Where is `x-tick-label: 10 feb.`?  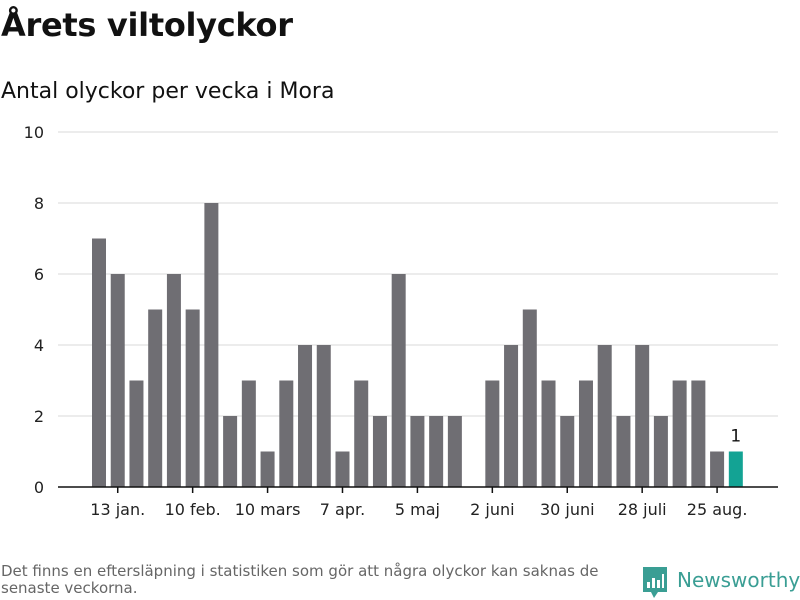
x-tick-label: 10 feb. is located at coordinates (193, 509).